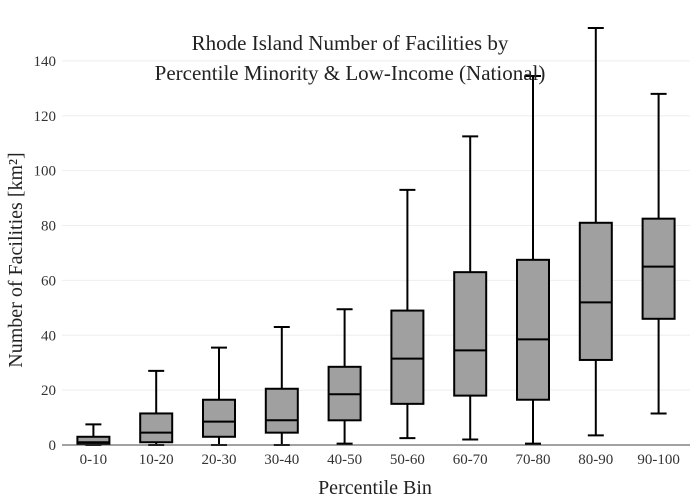 The width and height of the screenshot is (700, 500). I want to click on y-tick-label: 20, so click(48, 391).